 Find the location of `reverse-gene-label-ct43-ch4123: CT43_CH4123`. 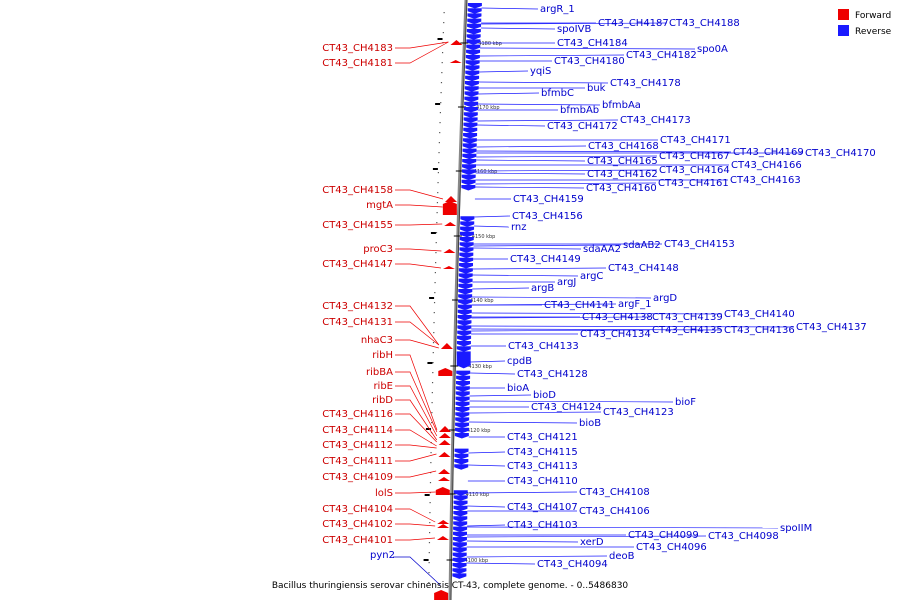

reverse-gene-label-ct43-ch4123: CT43_CH4123 is located at coordinates (638, 412).